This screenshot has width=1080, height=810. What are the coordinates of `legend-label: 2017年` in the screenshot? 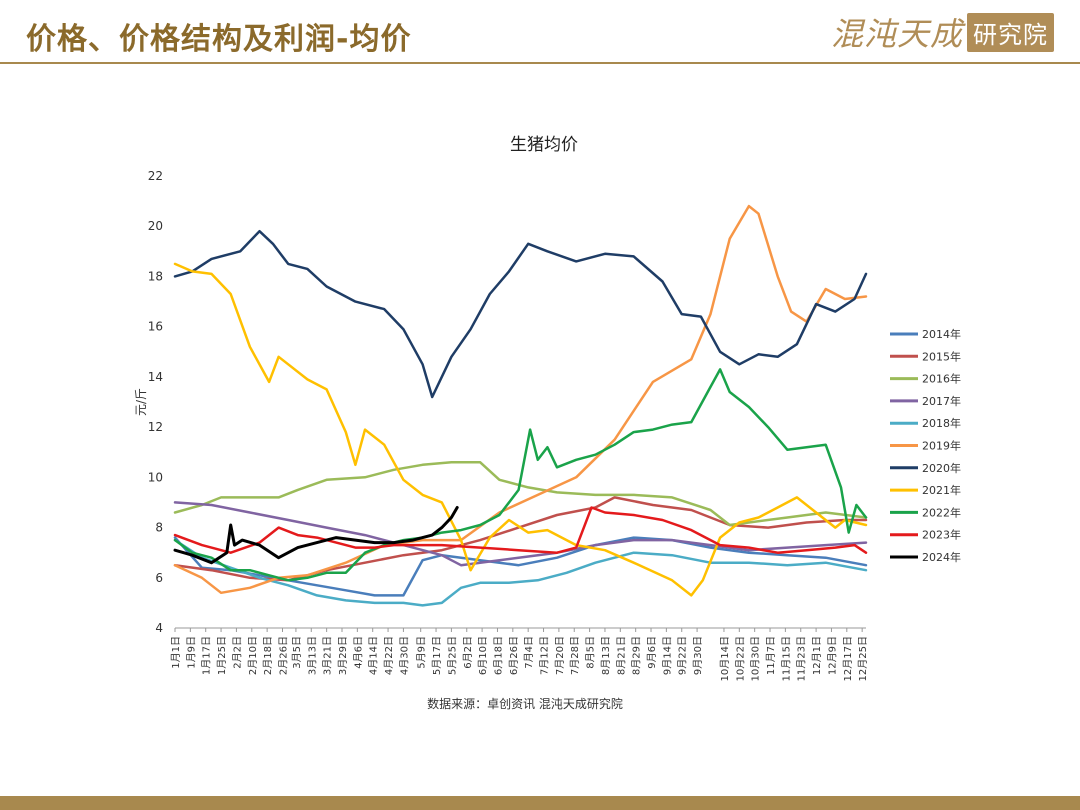 It's located at (941, 401).